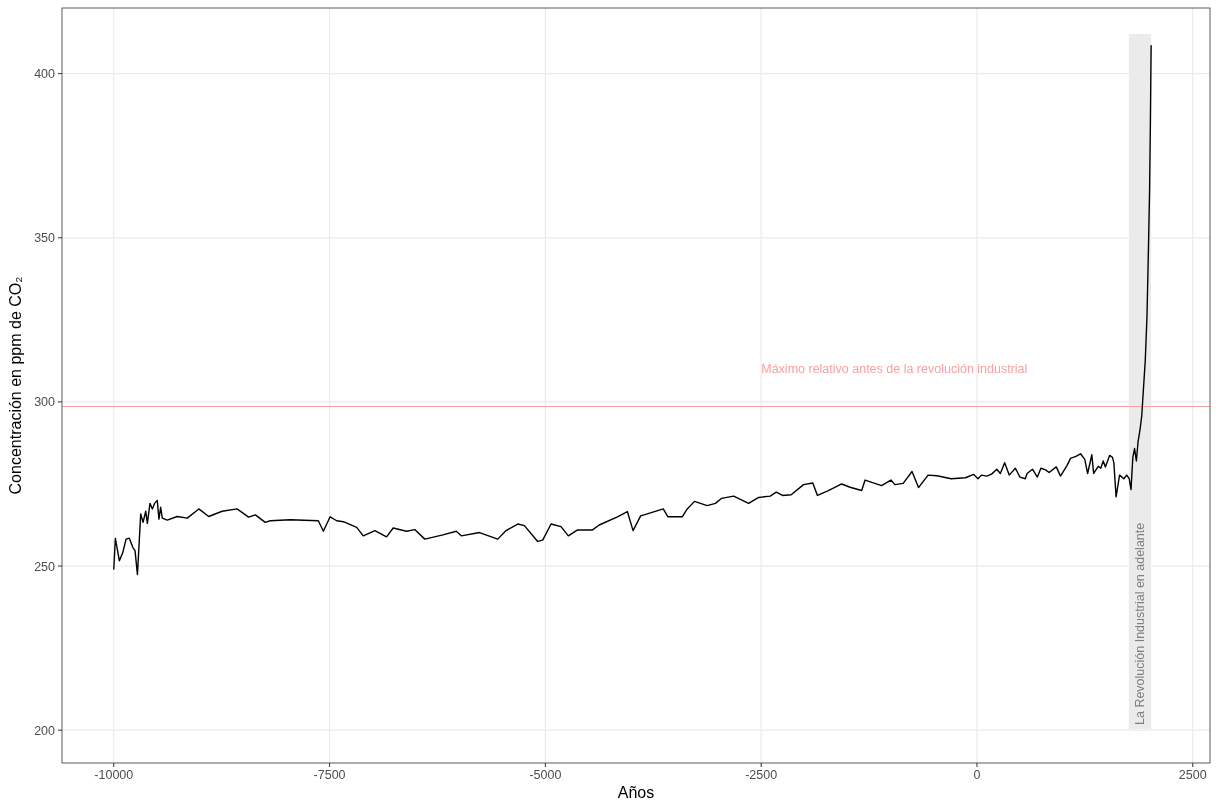 The image size is (1221, 802). Describe the element at coordinates (114, 775) in the screenshot. I see `x-tick-label: -10000` at that location.